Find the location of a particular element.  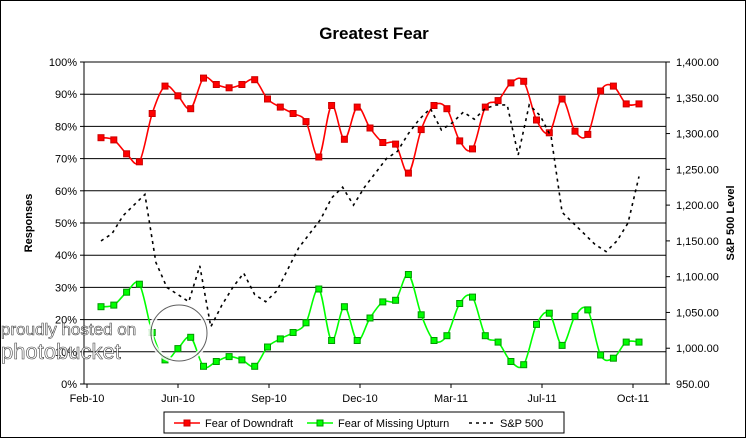

y-axis-left: 0% 10% 20% 30% 40% 50% 60% 70% 80% 90% 100% is located at coordinates (66, 224).